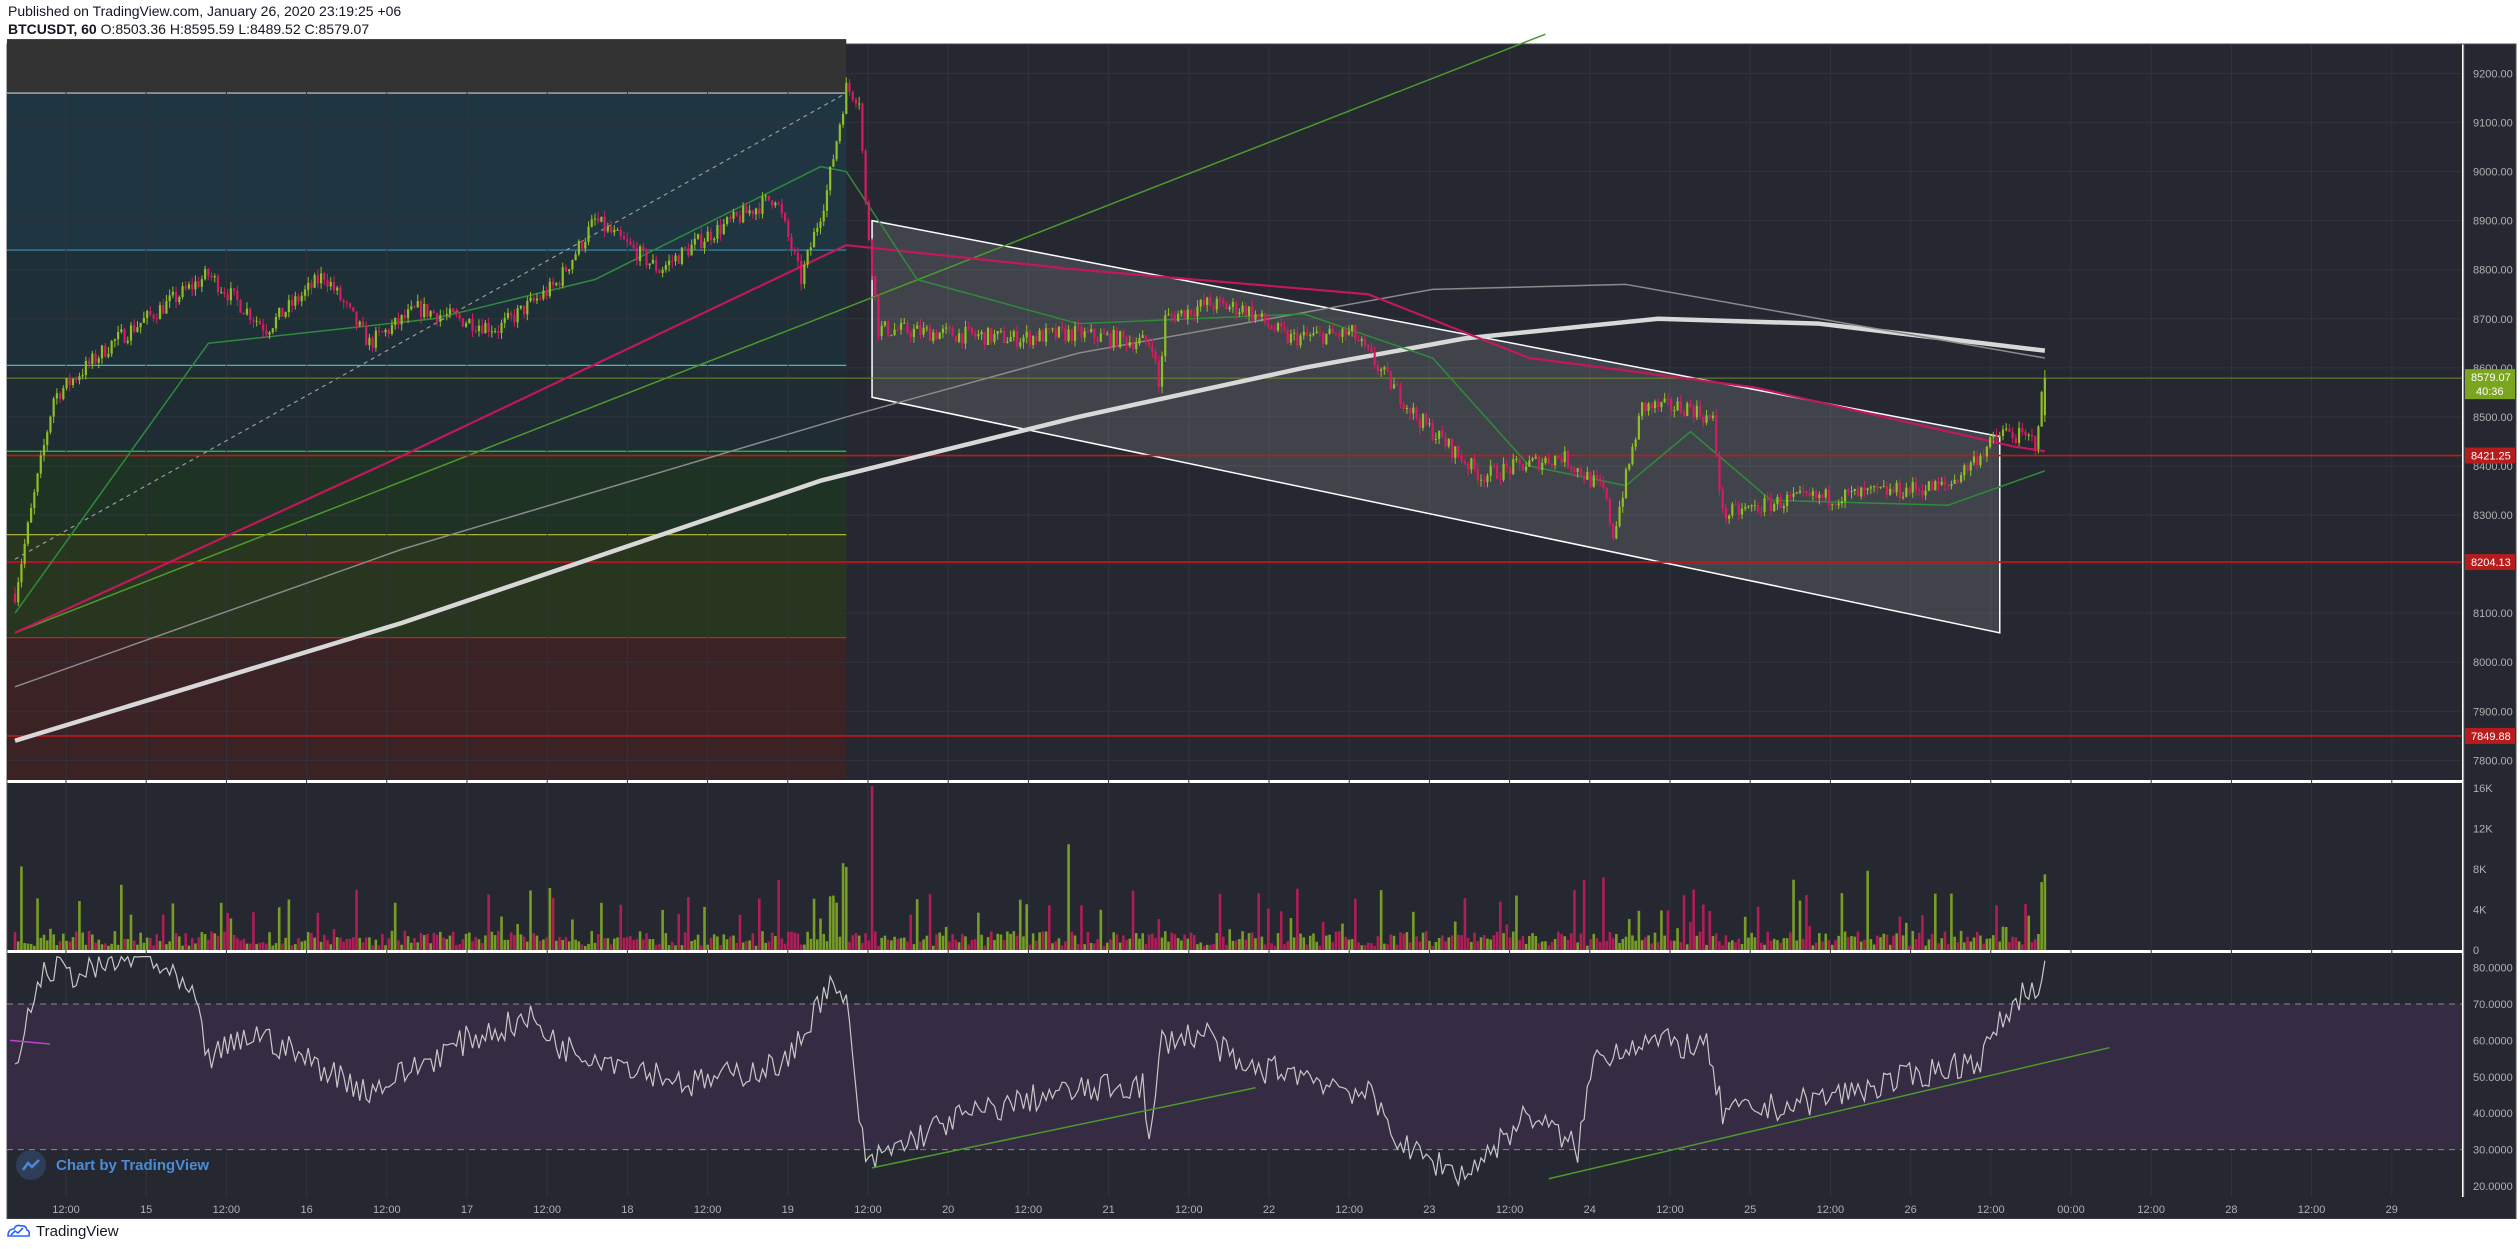  What do you see at coordinates (2490, 620) in the screenshot?
I see `axis-bg` at bounding box center [2490, 620].